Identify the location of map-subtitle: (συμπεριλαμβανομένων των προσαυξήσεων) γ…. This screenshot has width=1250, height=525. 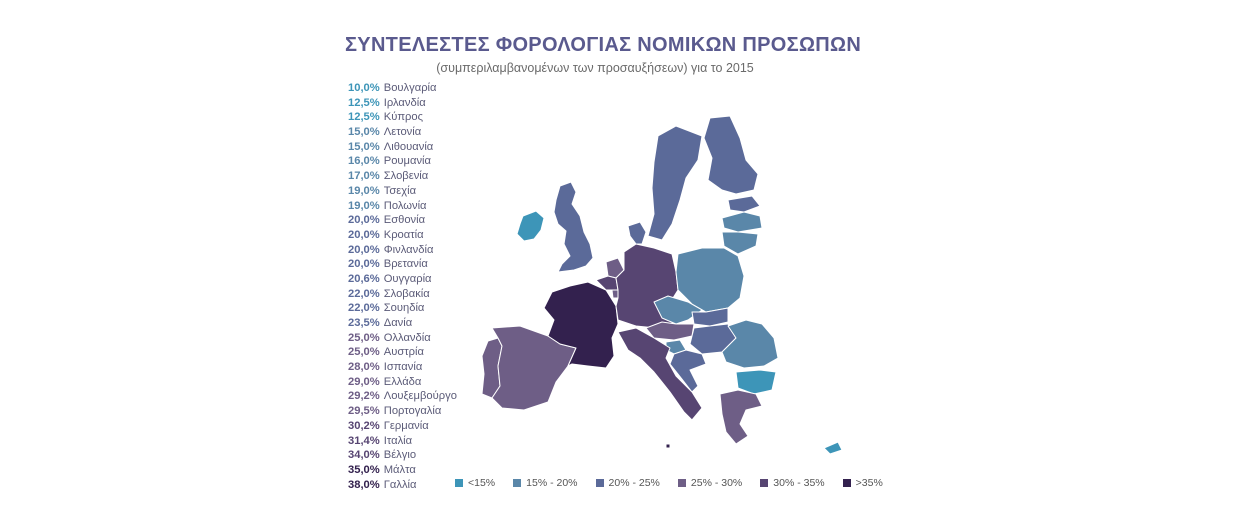
(595, 68).